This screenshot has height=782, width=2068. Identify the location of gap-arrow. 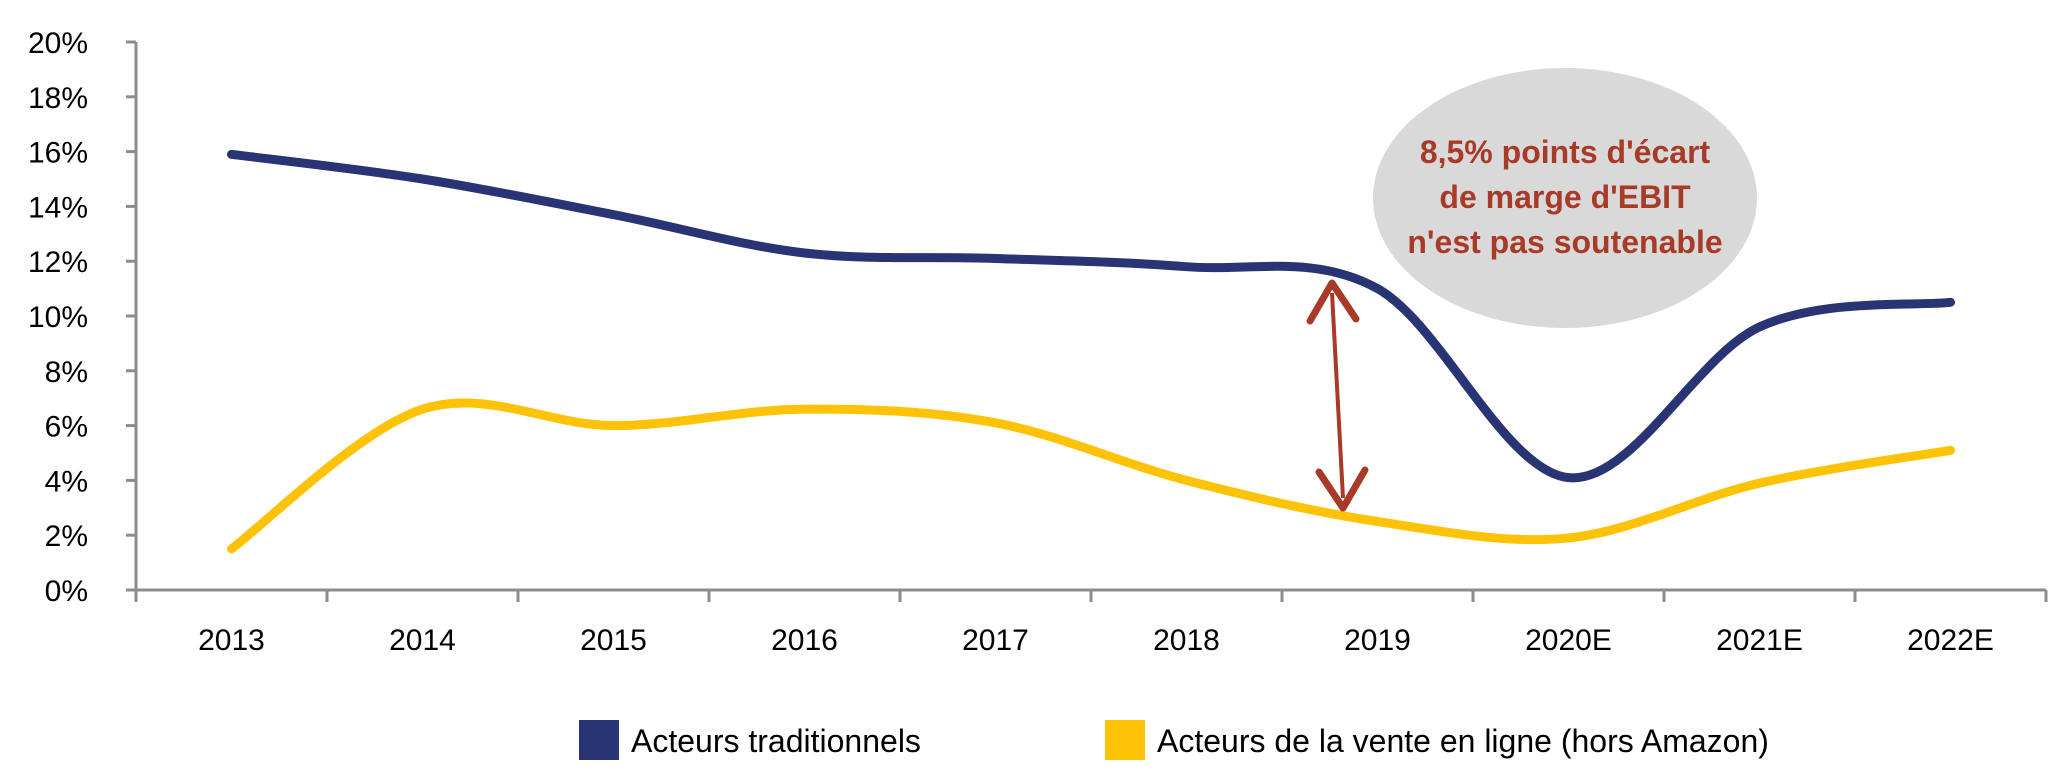
(1337, 395).